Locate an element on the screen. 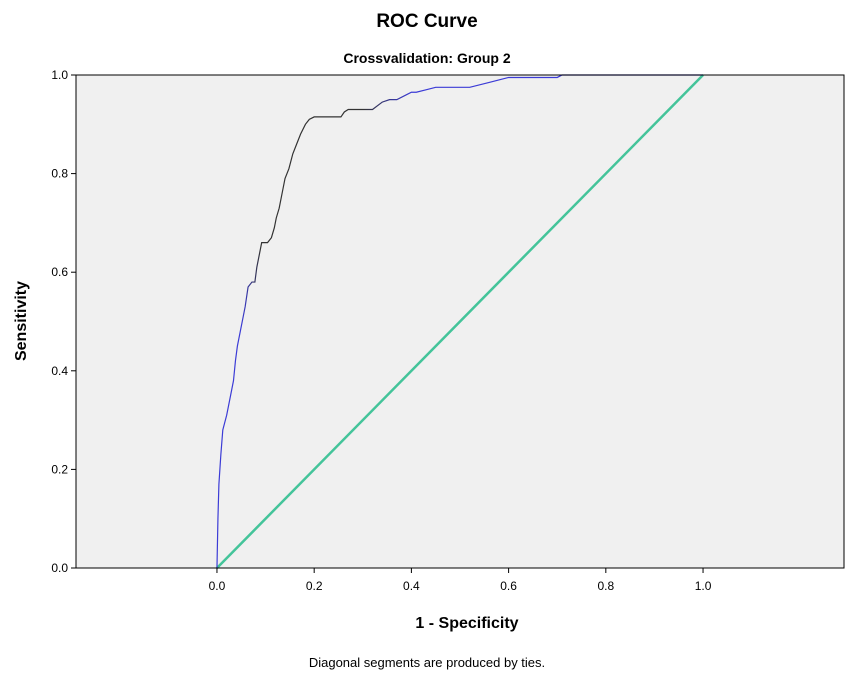 The width and height of the screenshot is (854, 679). x-tick-label-3: 0.6 is located at coordinates (508, 586).